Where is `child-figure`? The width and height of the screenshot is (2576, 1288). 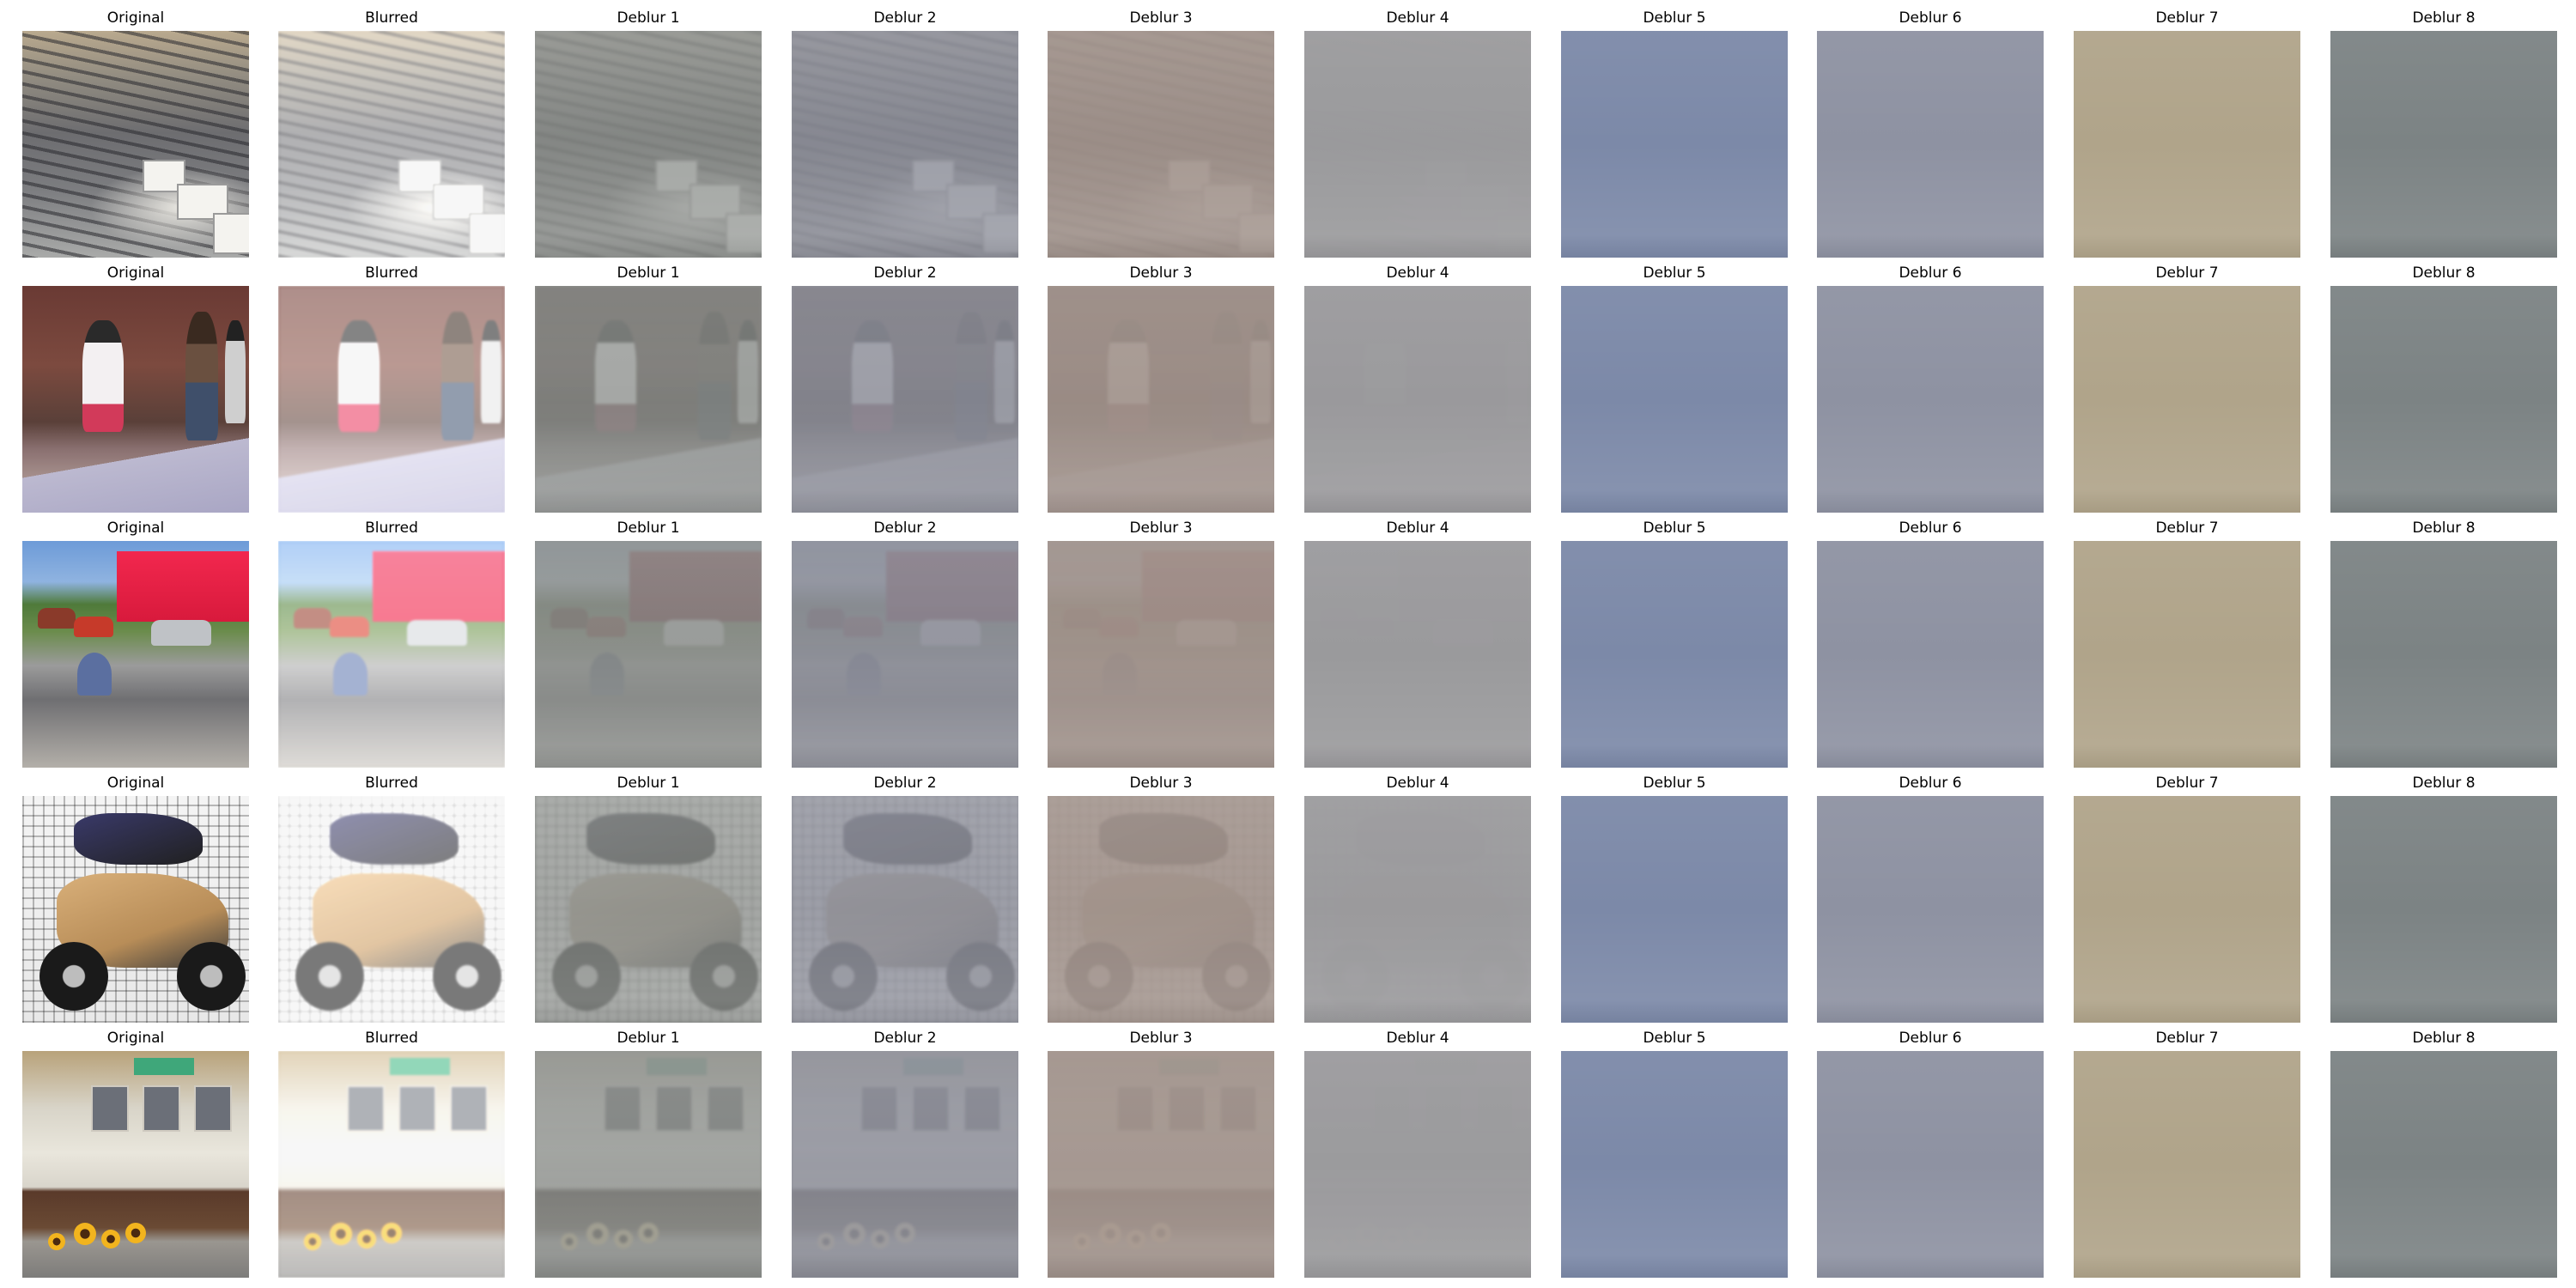
child-figure is located at coordinates (491, 371).